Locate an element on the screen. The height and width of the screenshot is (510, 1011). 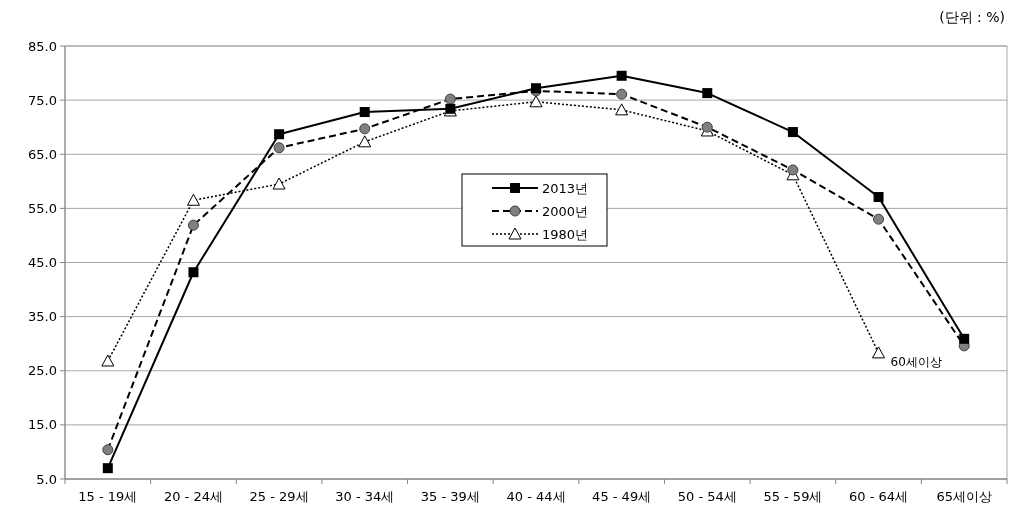
x-tick-label: 30 - 34세 is located at coordinates (365, 496).